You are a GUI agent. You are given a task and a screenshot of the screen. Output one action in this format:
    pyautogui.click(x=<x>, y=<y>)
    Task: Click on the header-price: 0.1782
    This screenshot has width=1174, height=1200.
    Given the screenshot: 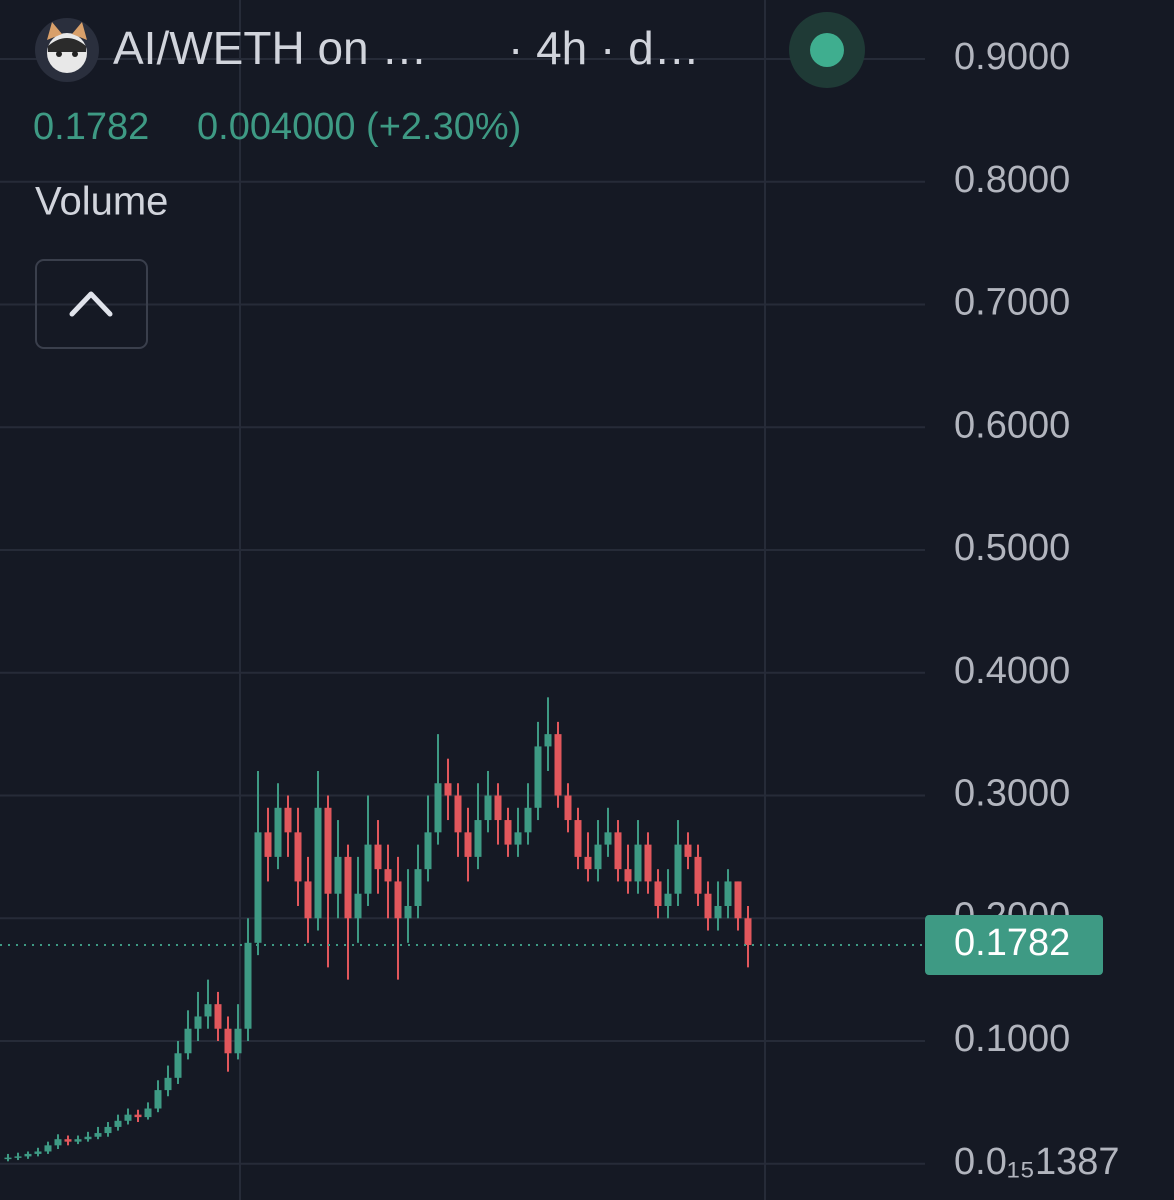 What is the action you would take?
    pyautogui.click(x=91, y=127)
    